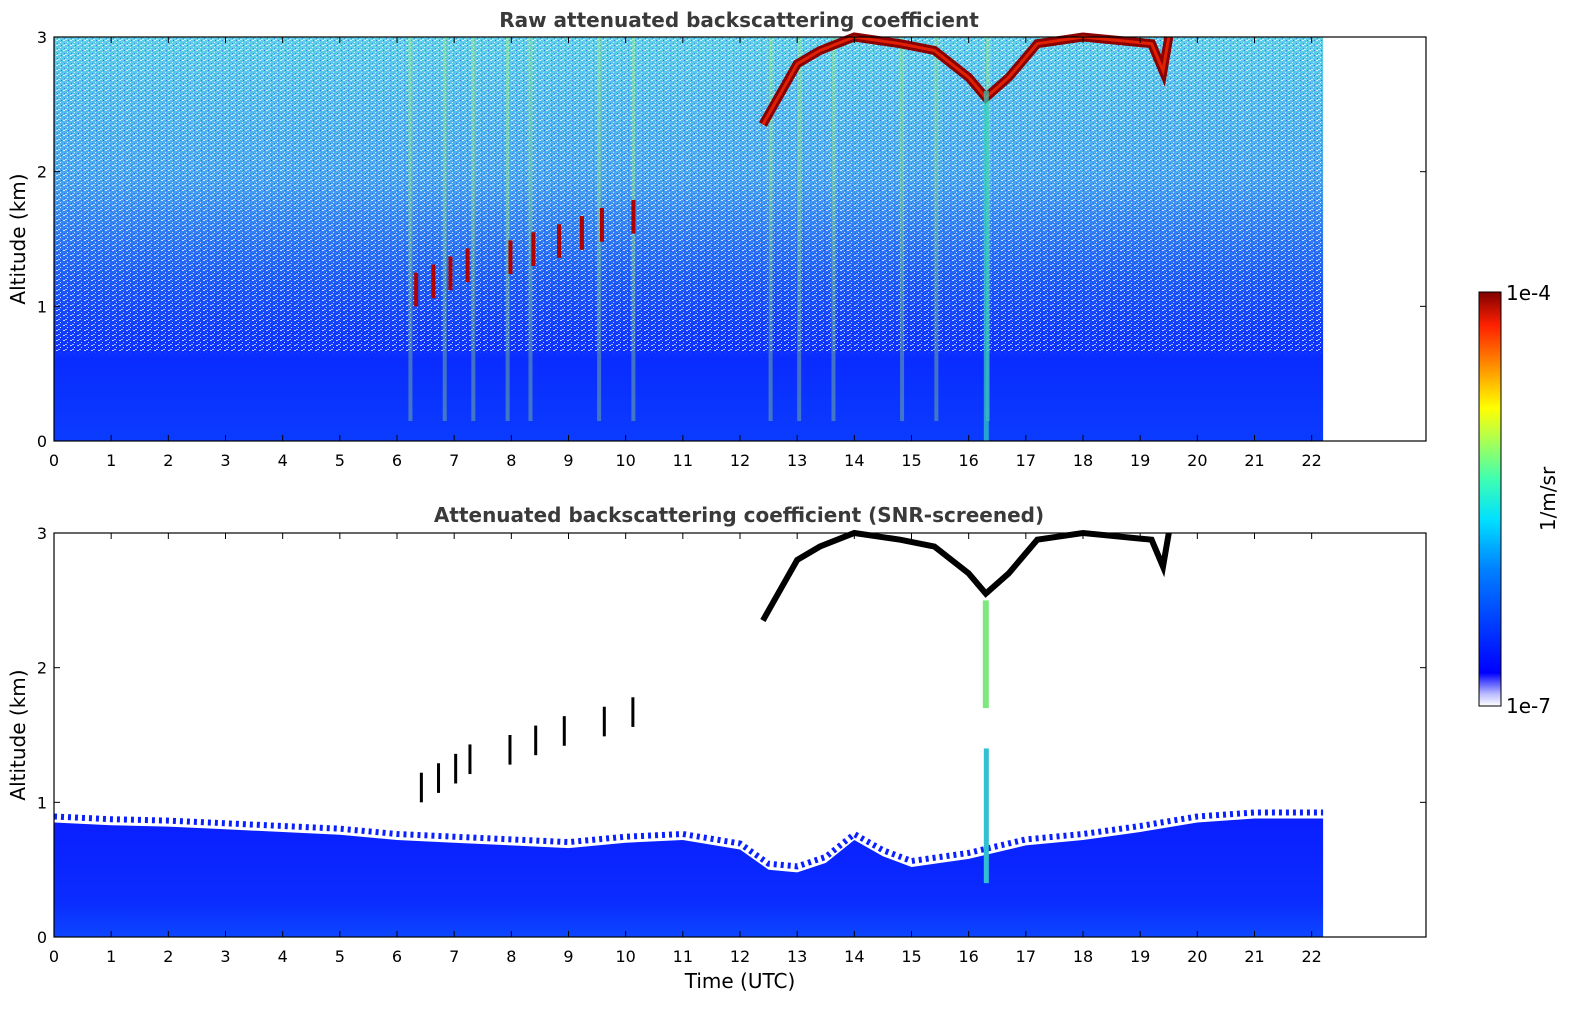 This screenshot has height=1020, width=1595. What do you see at coordinates (854, 460) in the screenshot?
I see `x-tick-label: 14` at bounding box center [854, 460].